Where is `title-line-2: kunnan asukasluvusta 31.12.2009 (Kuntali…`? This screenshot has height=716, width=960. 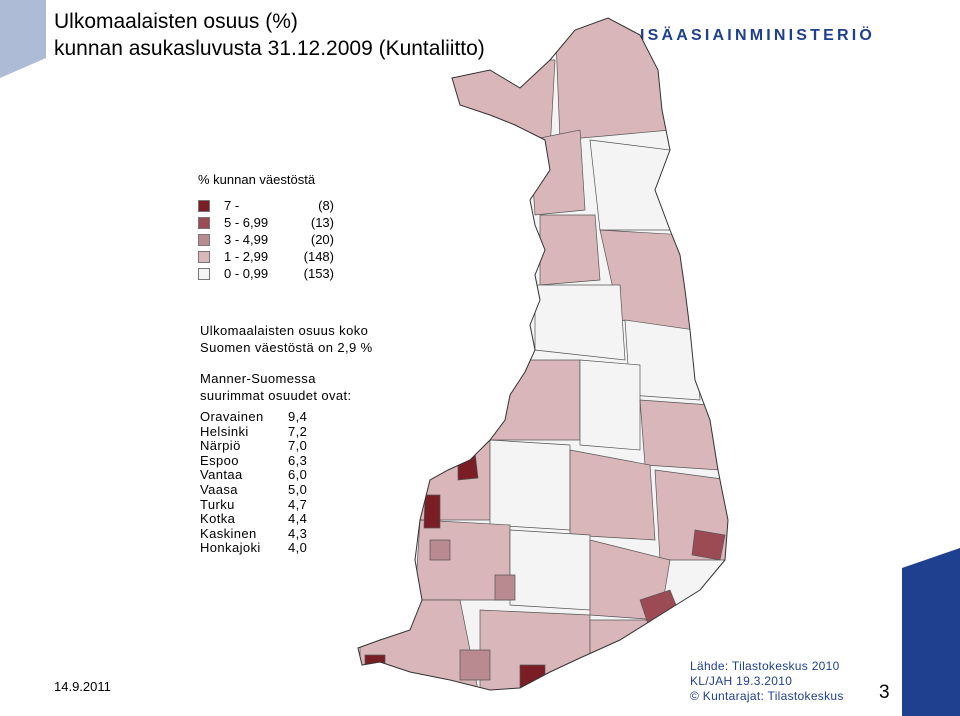 title-line-2: kunnan asukasluvusta 31.12.2009 (Kuntali… is located at coordinates (269, 48).